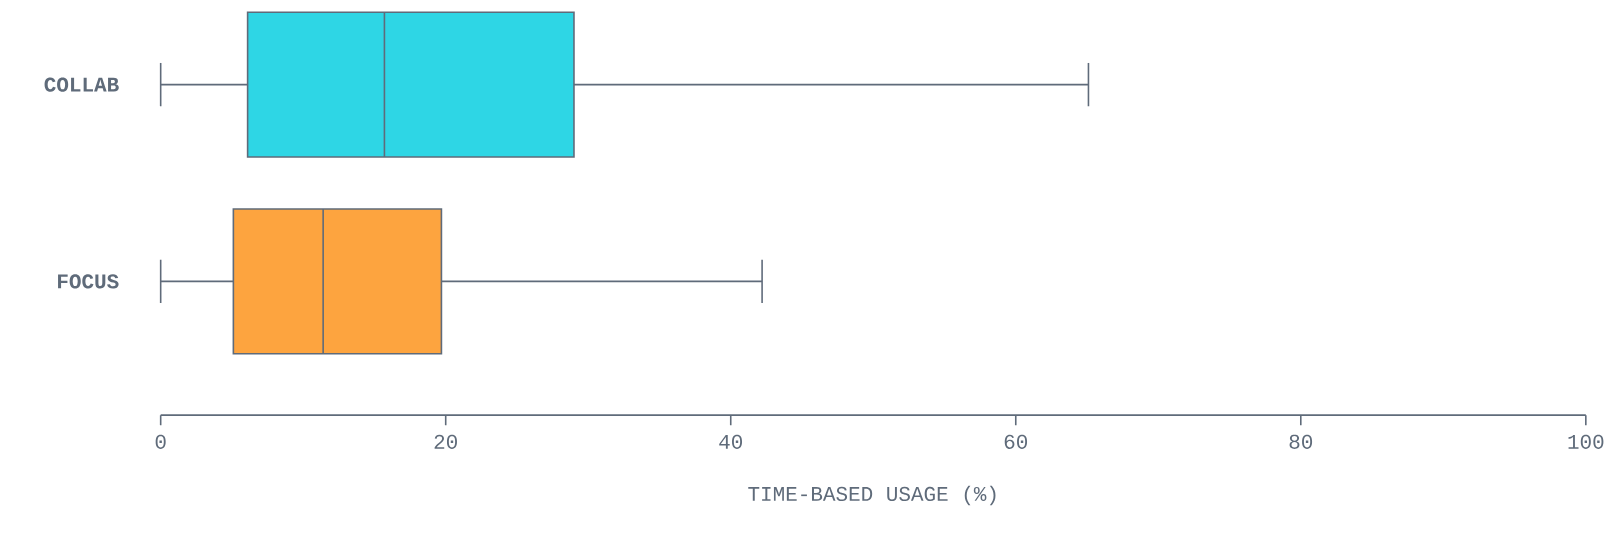 This screenshot has height=546, width=1608. Describe the element at coordinates (160, 441) in the screenshot. I see `x-tick-label: 0` at that location.